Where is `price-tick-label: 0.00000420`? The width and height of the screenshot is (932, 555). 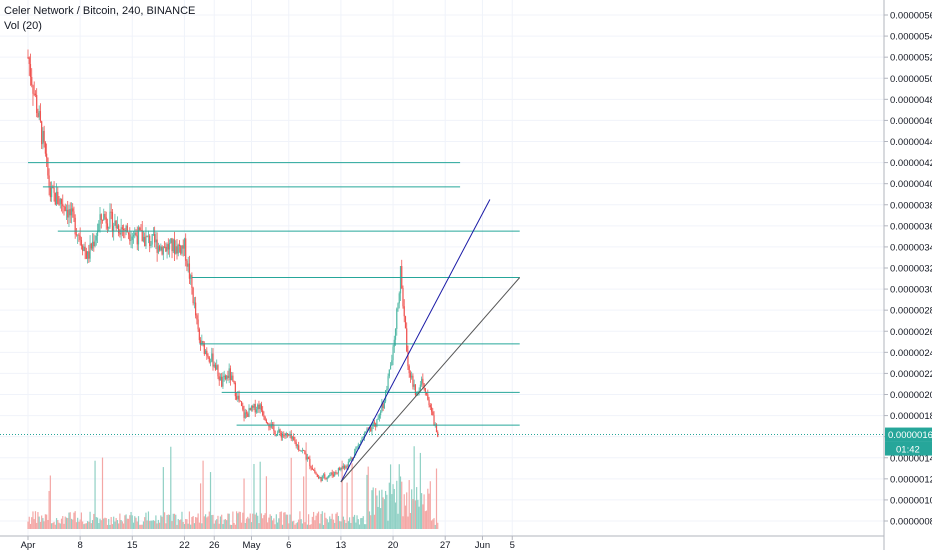 price-tick-label: 0.00000420 is located at coordinates (911, 163).